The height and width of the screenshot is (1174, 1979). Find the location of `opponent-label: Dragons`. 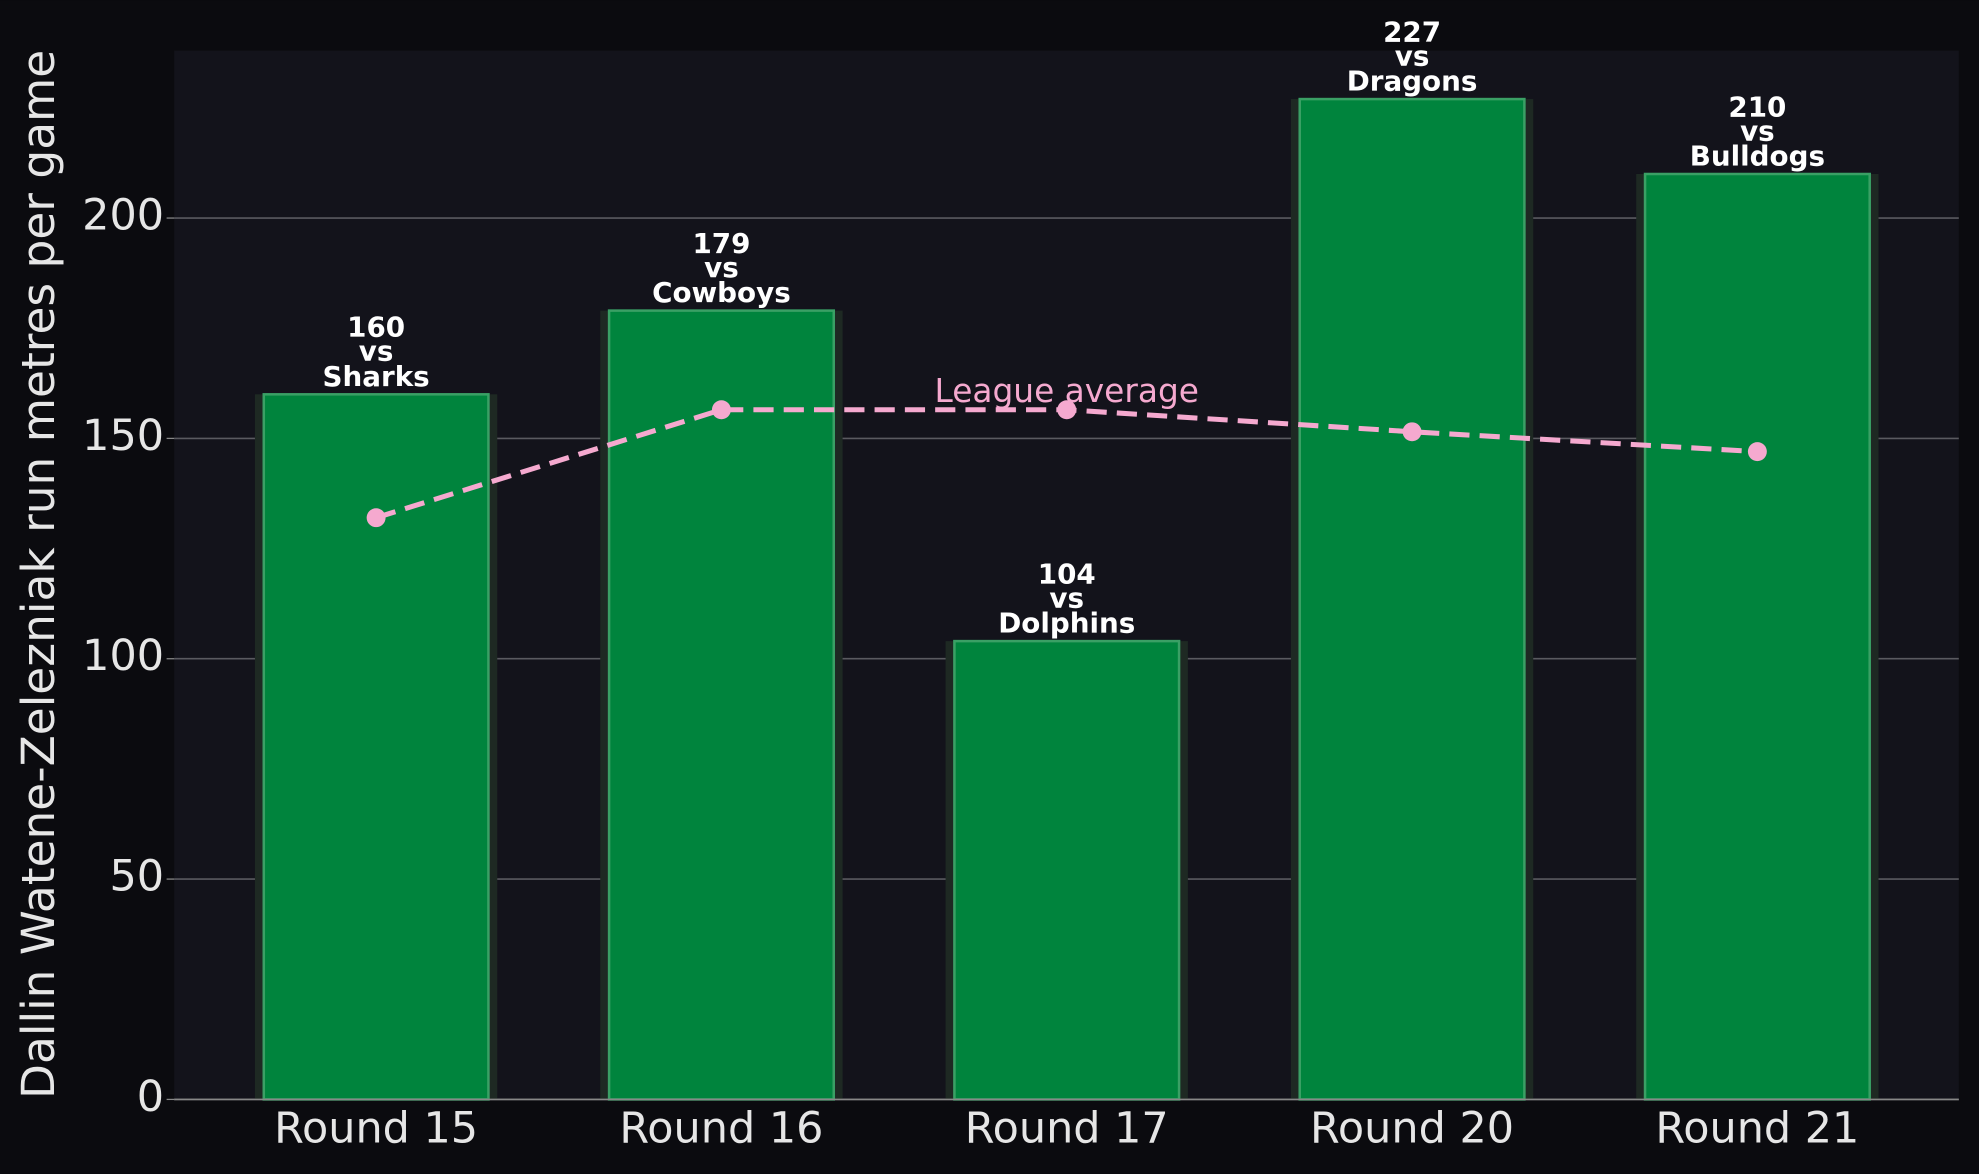

opponent-label: Dragons is located at coordinates (1412, 81).